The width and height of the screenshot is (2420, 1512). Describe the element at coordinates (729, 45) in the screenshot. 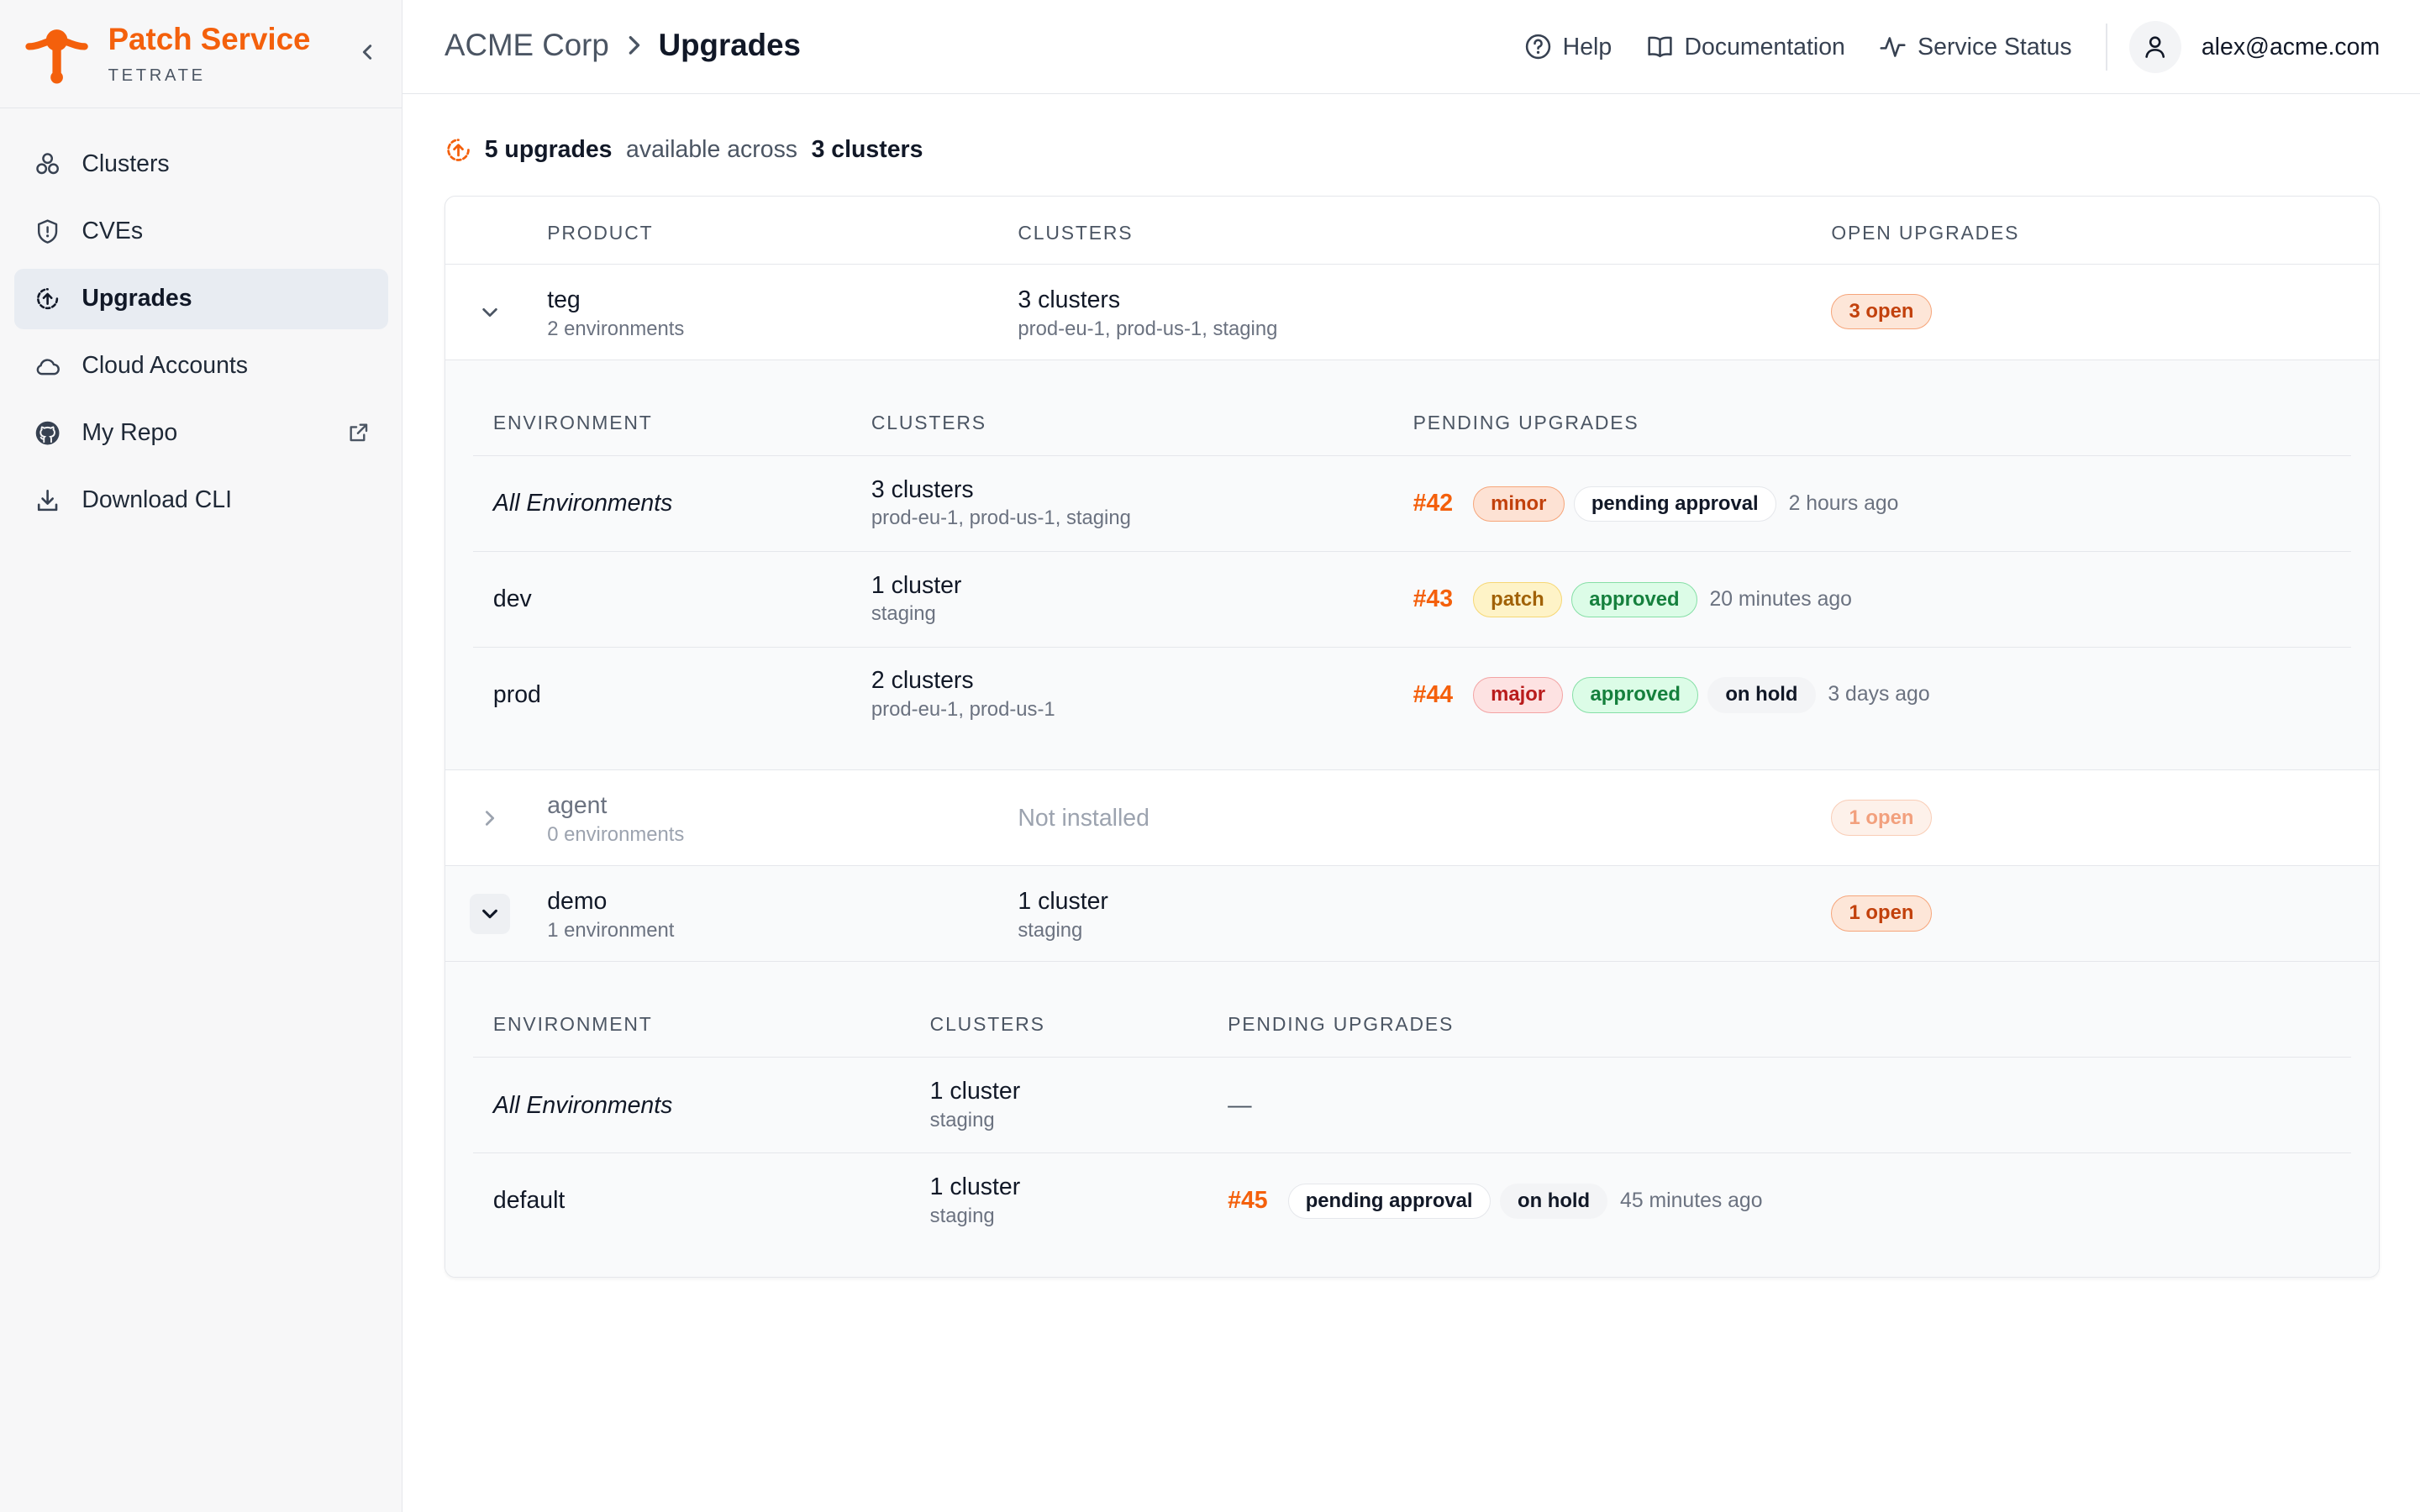

I see `page-title: Upgrades` at that location.